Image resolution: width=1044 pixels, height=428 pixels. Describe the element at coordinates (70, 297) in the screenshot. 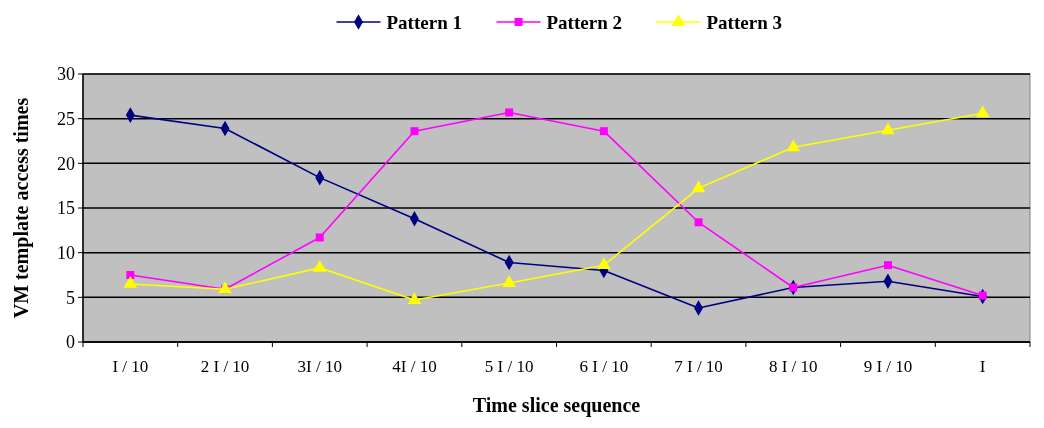

I see `y-tick-label: 5` at that location.